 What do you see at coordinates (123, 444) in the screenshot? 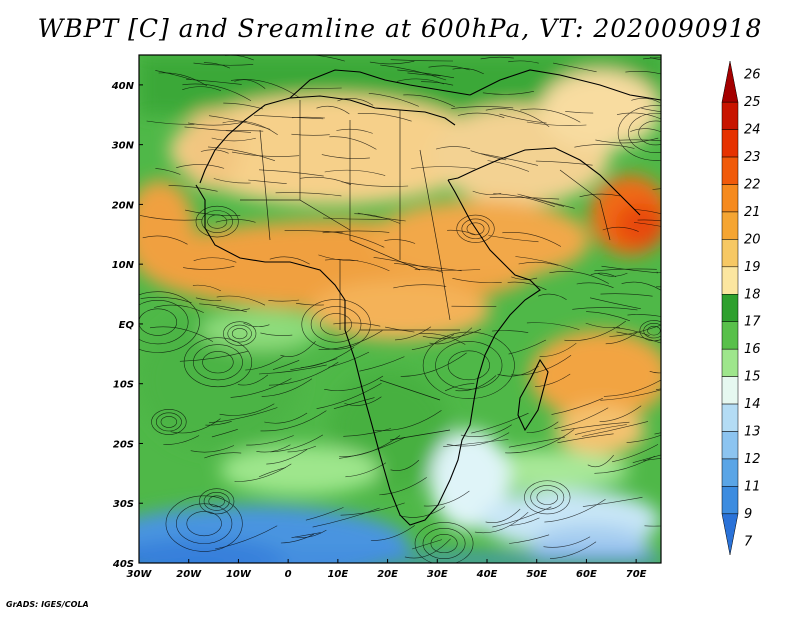
I see `lat-label: 20S` at bounding box center [123, 444].